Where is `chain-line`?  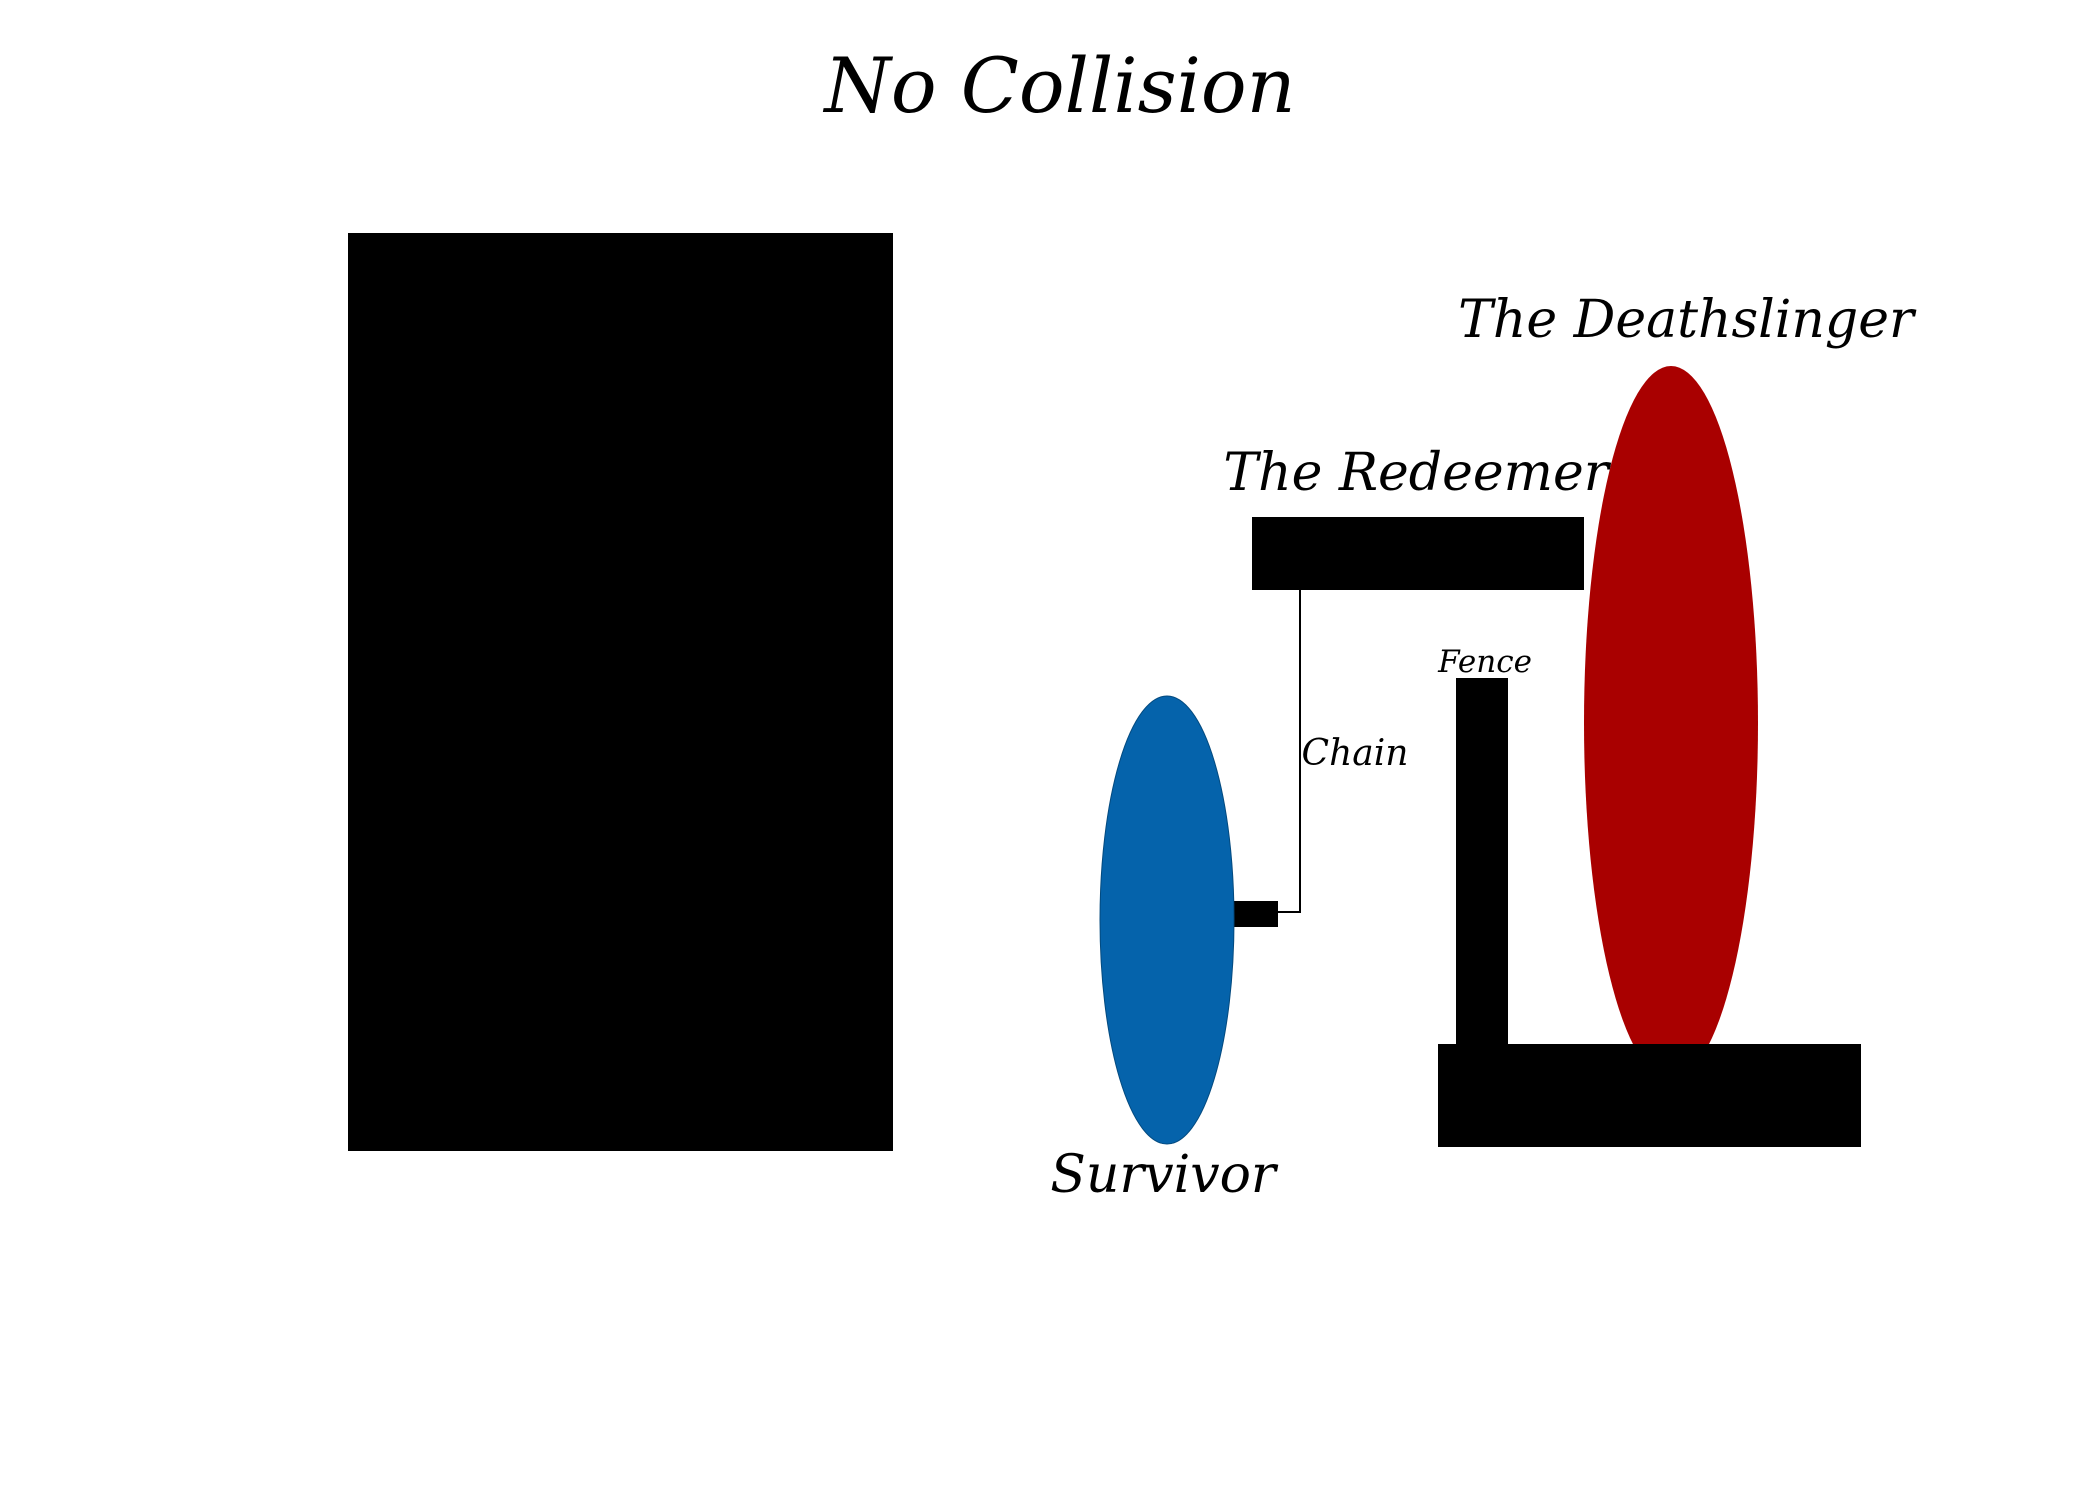
chain-line is located at coordinates (1289, 751).